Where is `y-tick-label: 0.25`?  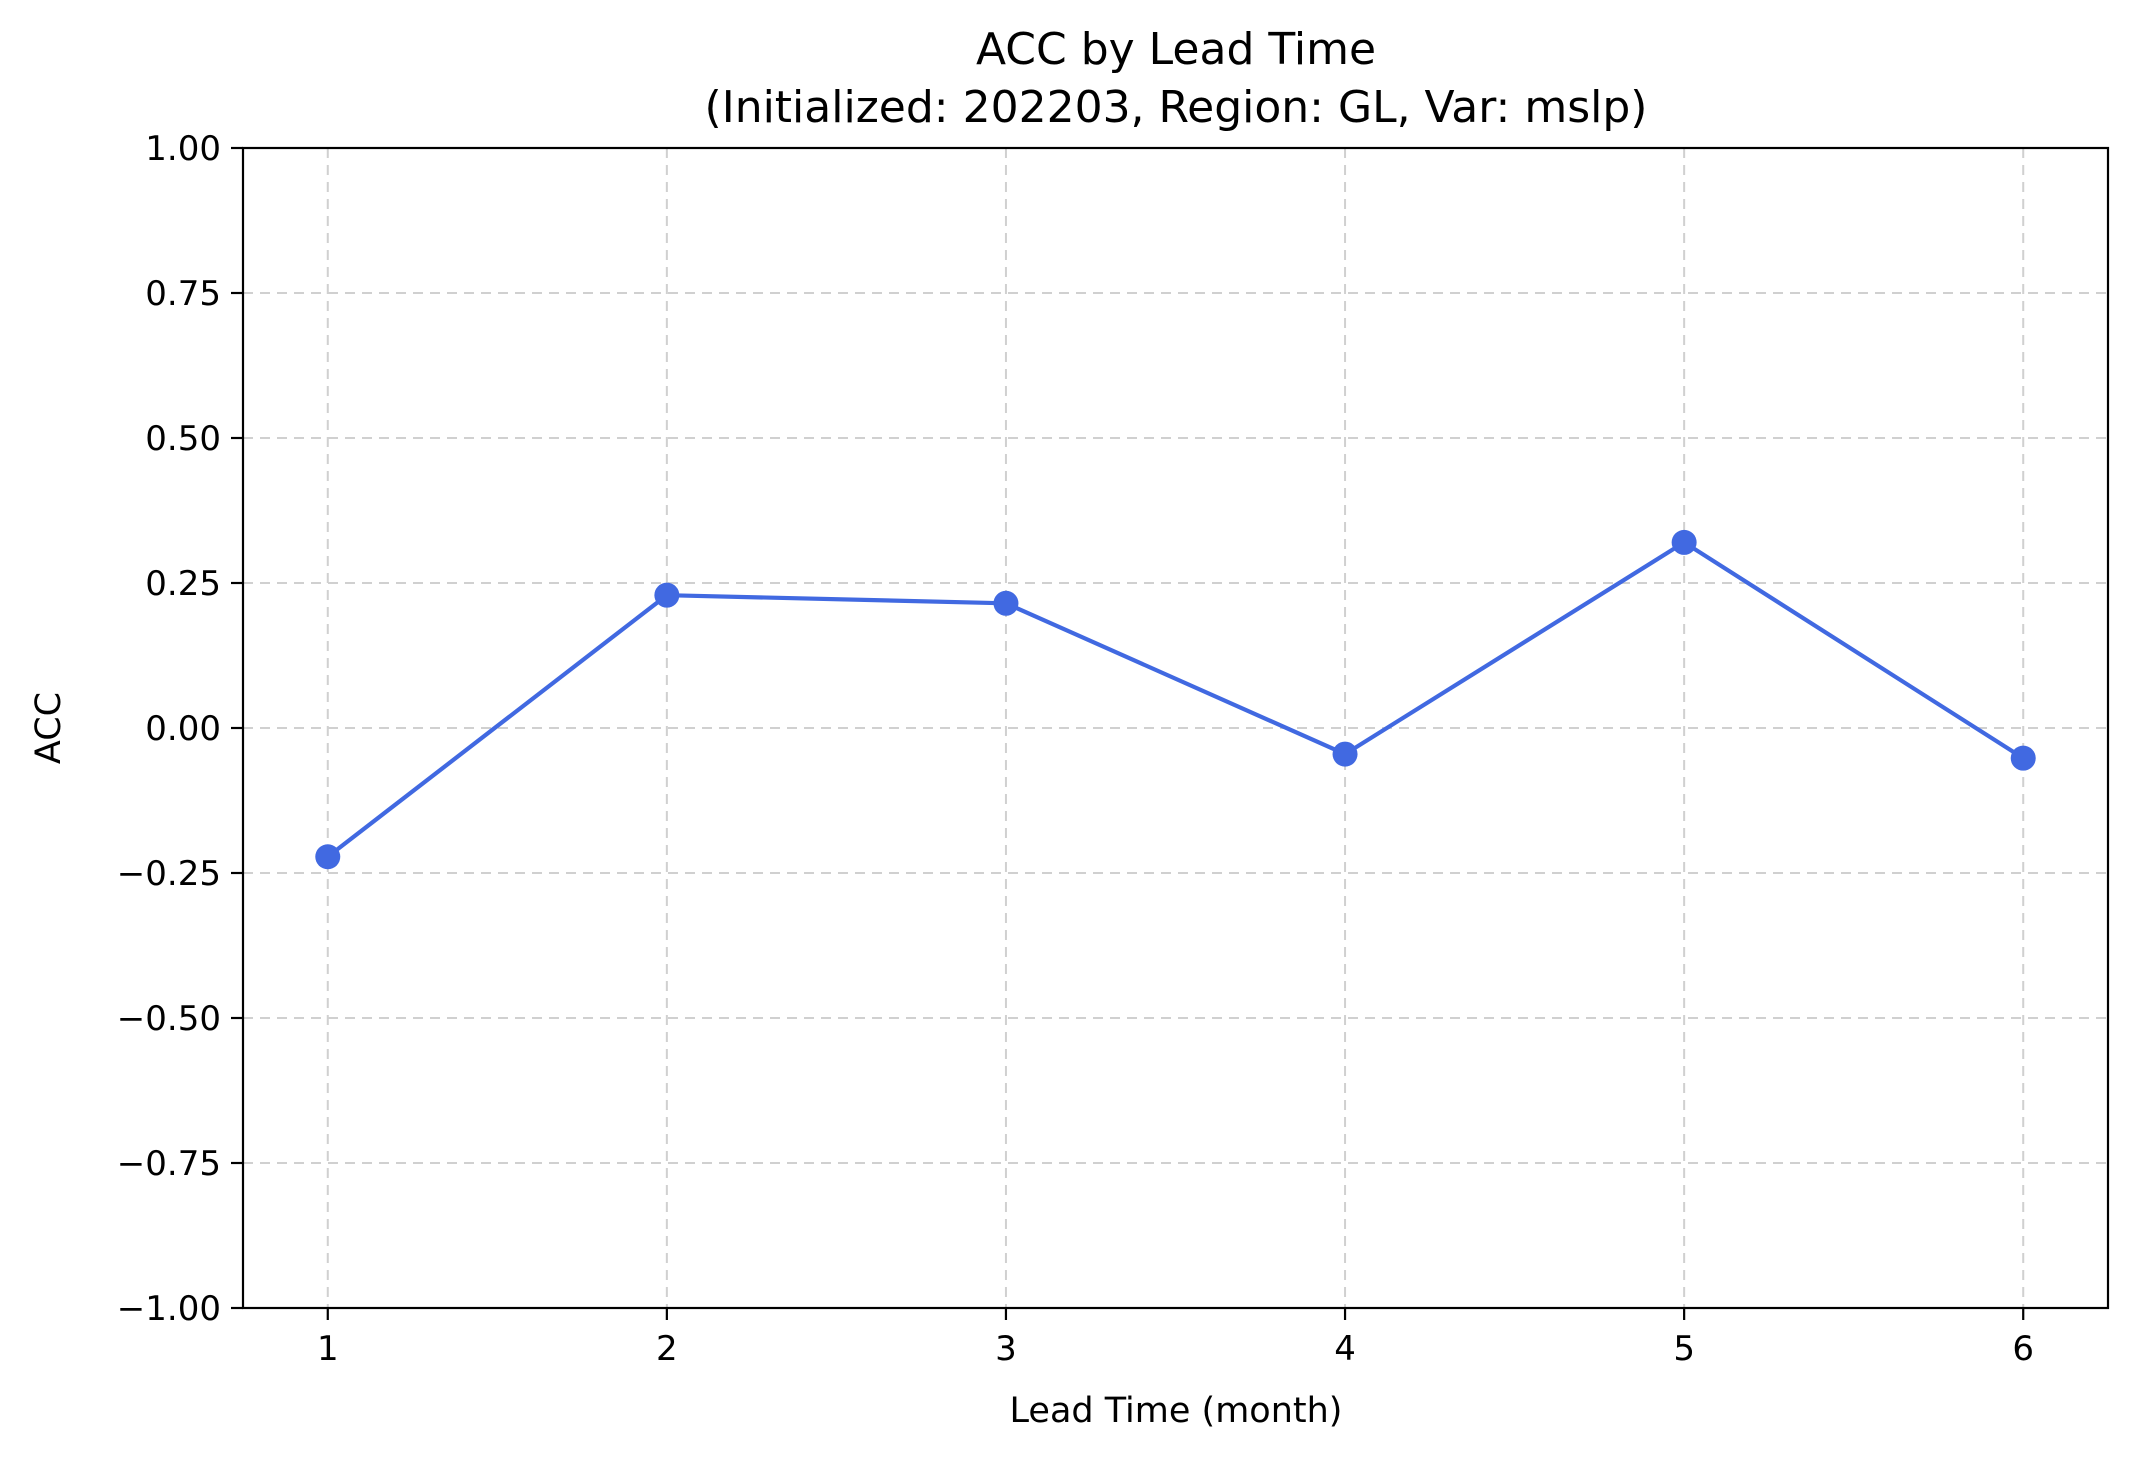 y-tick-label: 0.25 is located at coordinates (183, 584).